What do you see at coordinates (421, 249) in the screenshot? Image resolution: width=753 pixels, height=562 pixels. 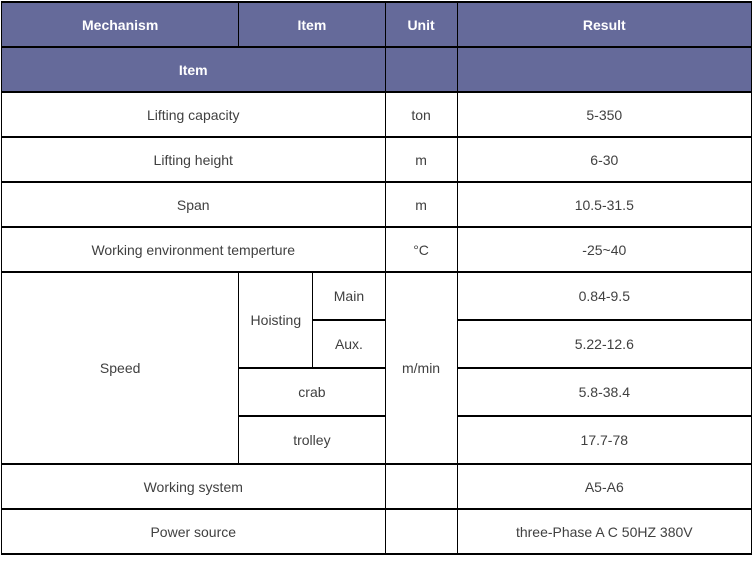 I see `cell-working-env-temp-unit: °C` at bounding box center [421, 249].